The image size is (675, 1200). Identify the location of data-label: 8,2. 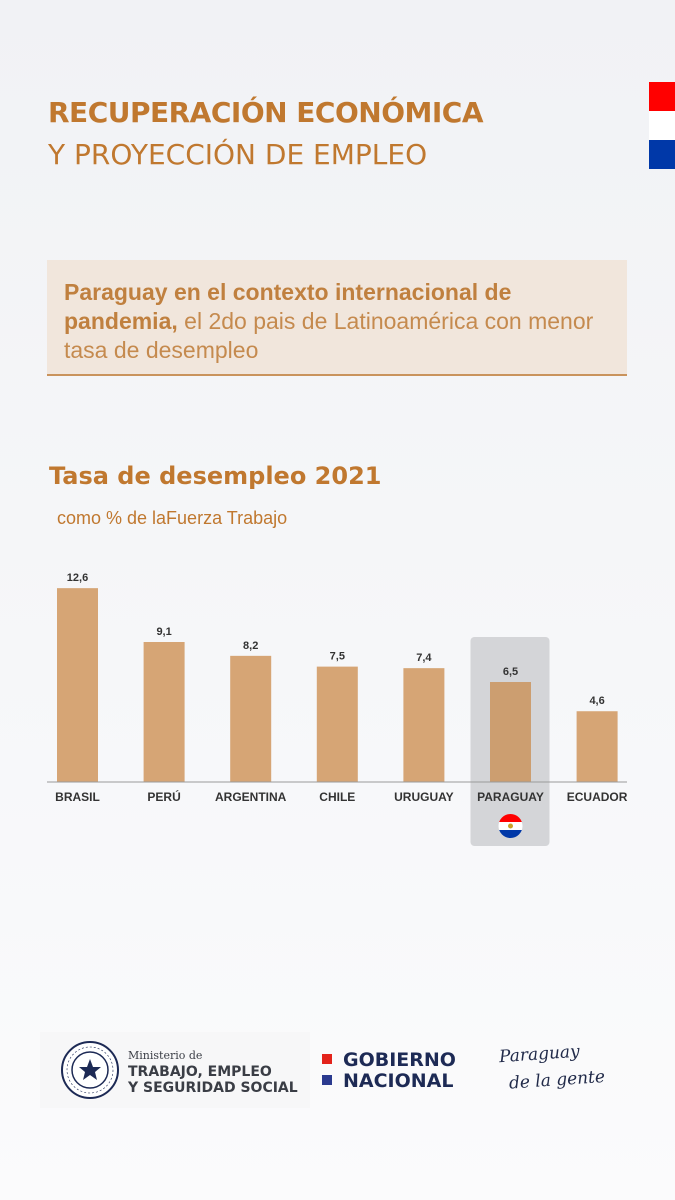
(250, 646).